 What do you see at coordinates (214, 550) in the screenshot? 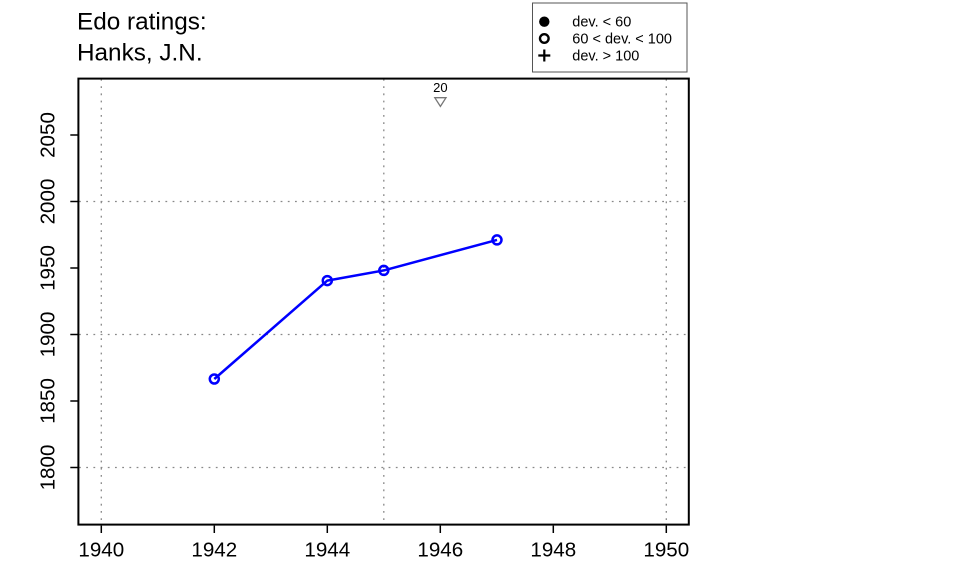
I see `svg-text: 1942` at bounding box center [214, 550].